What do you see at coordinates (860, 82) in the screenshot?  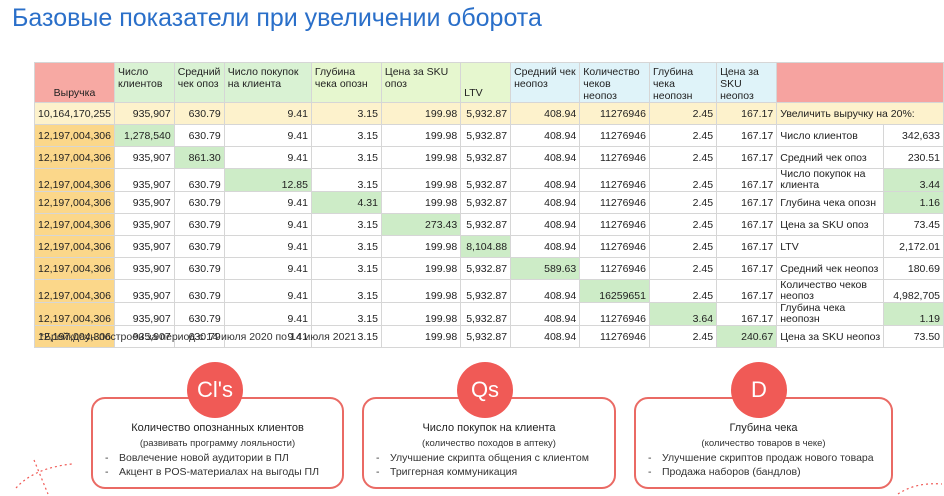 I see `header-side-blank` at bounding box center [860, 82].